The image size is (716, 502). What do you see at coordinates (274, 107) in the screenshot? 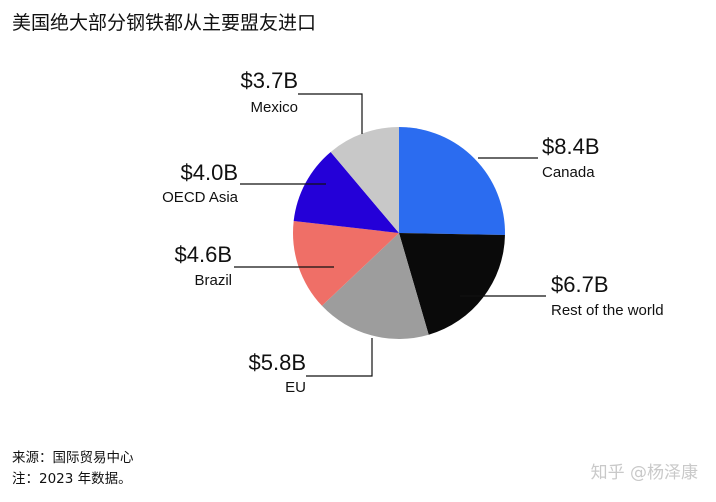
I see `category-label: Mexico` at bounding box center [274, 107].